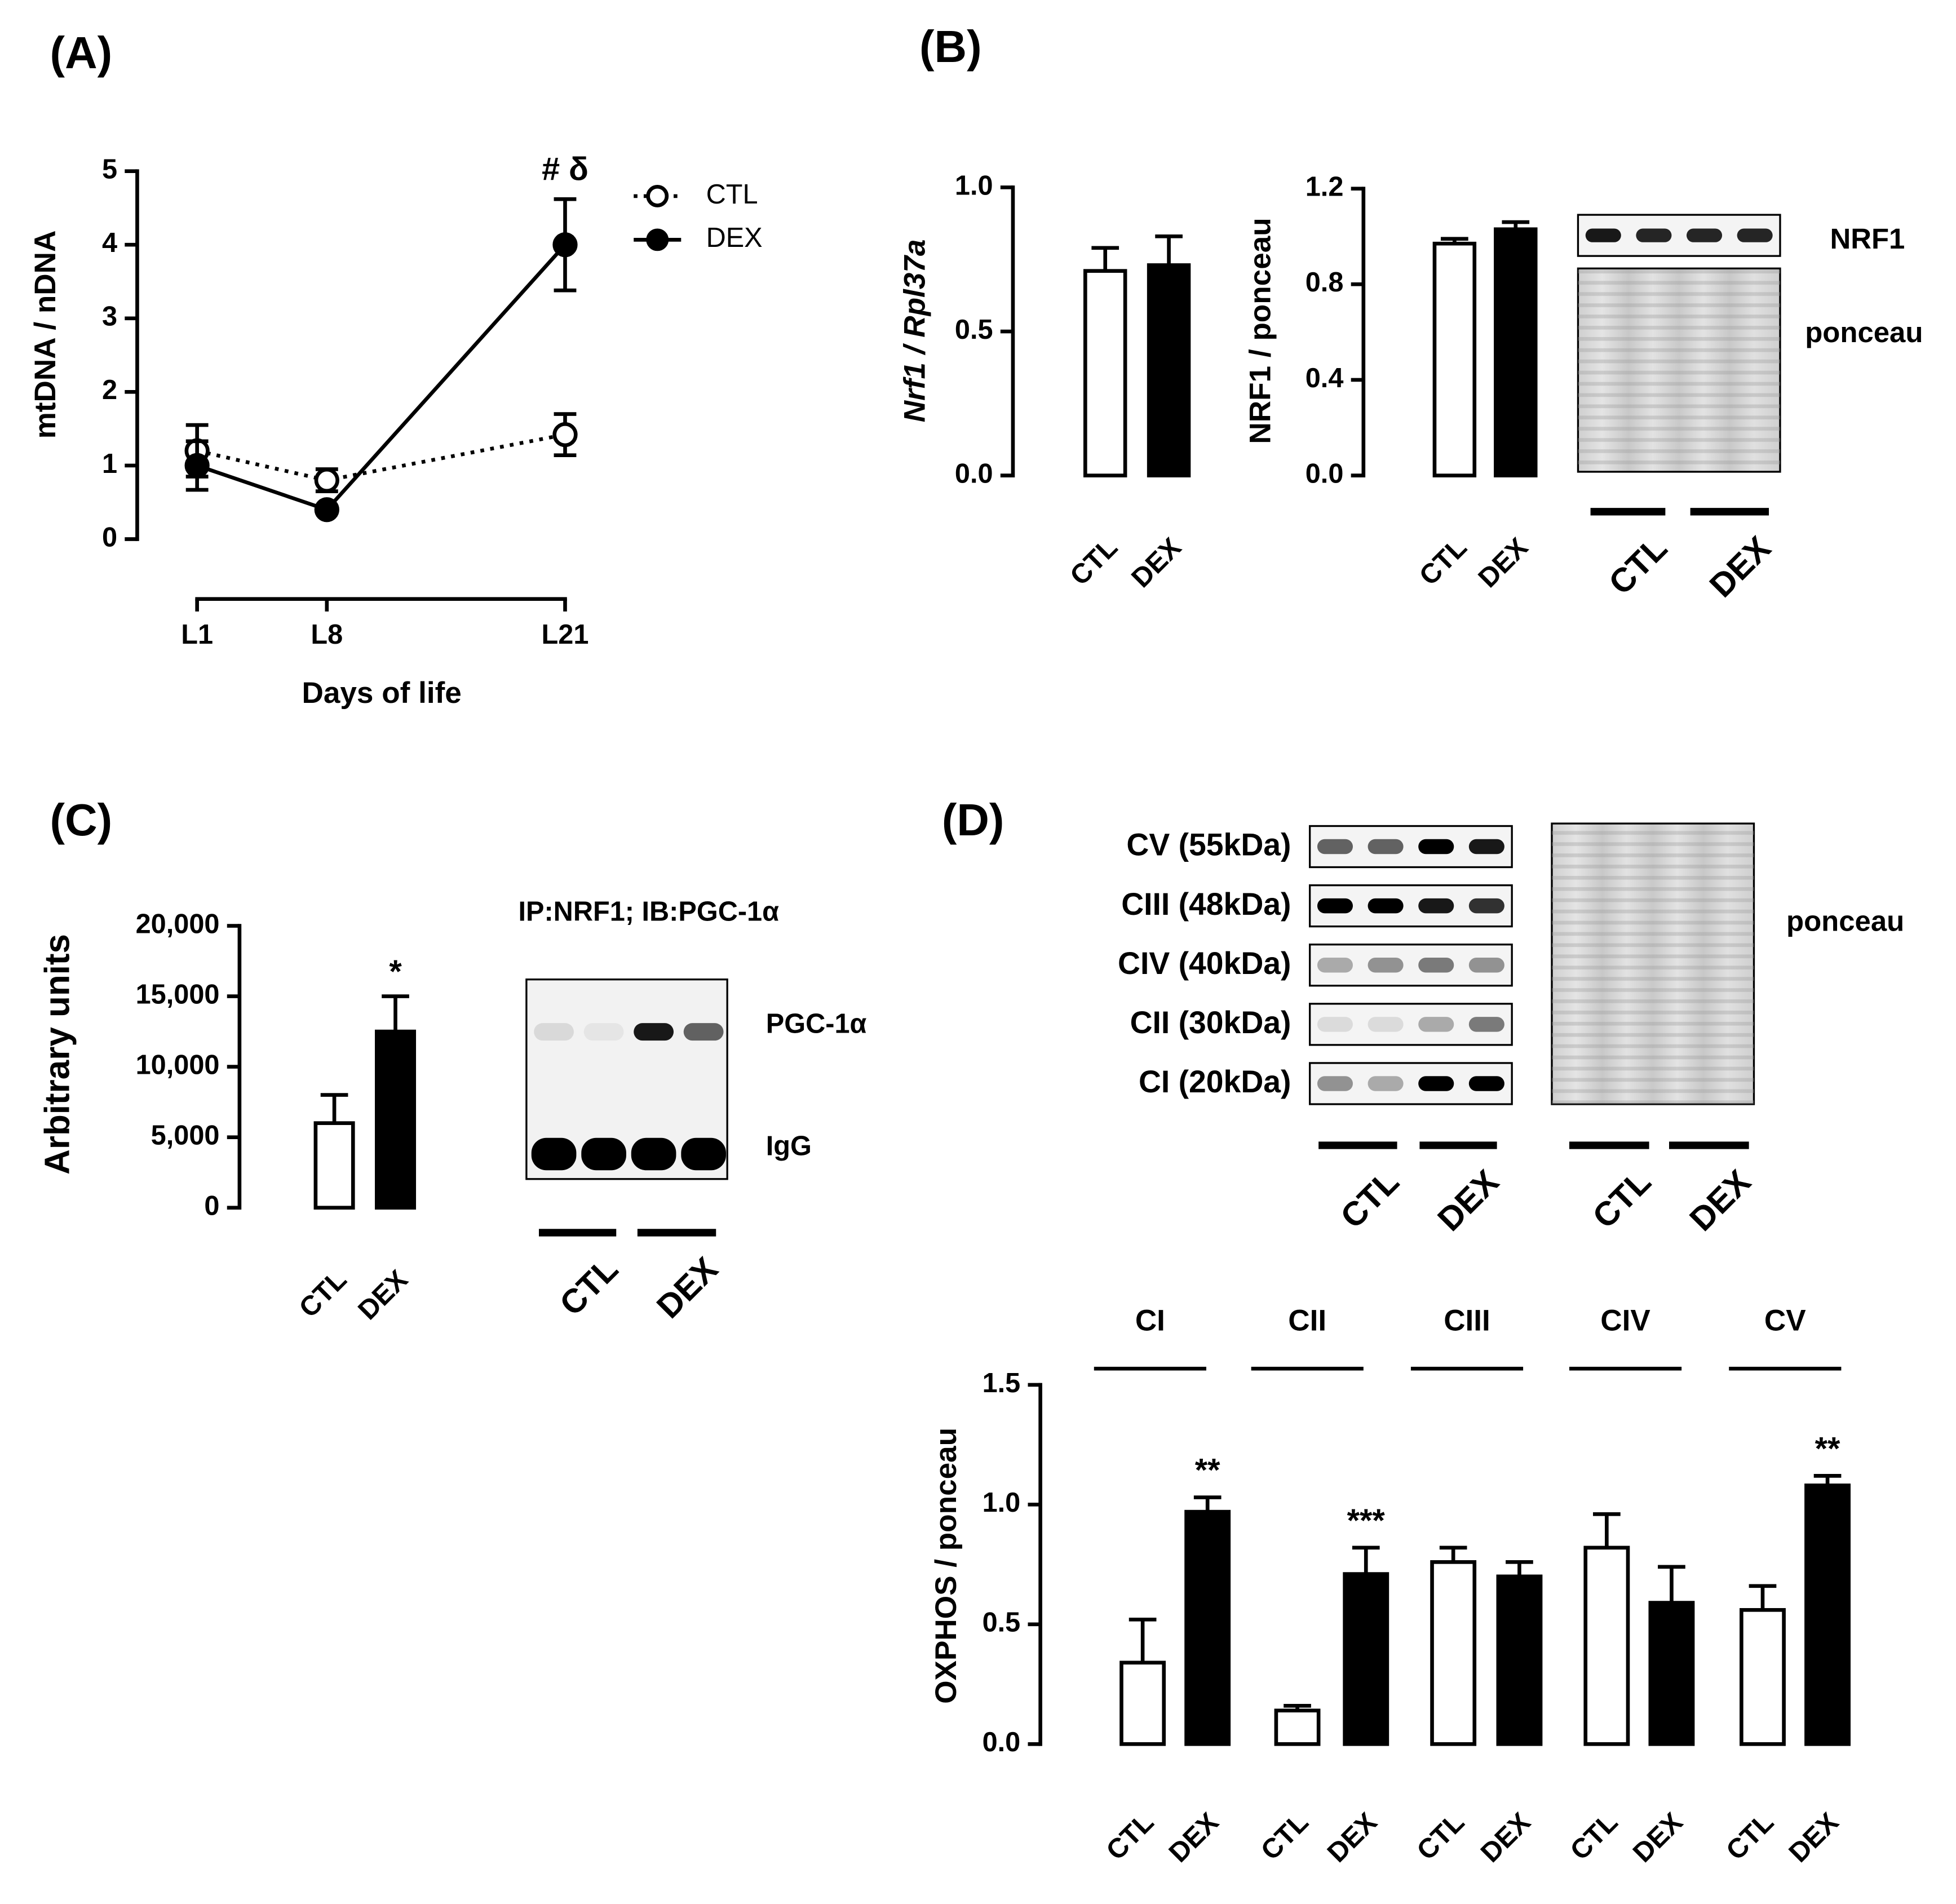 The image size is (1956, 1904). I want to click on blot-strip, so click(1411, 965).